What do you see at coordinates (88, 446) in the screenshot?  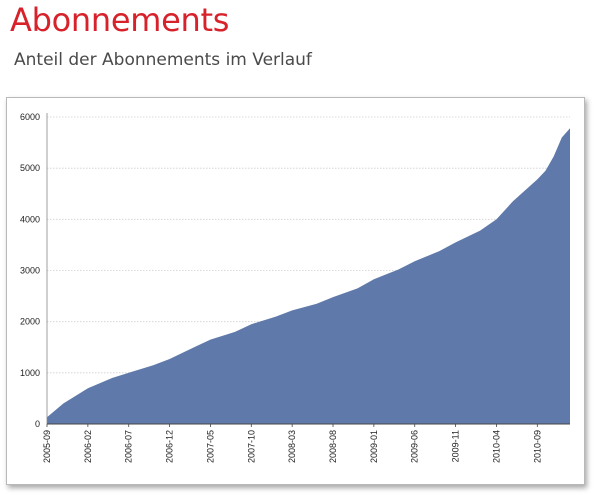 I see `x-tick-label: 2006-02` at bounding box center [88, 446].